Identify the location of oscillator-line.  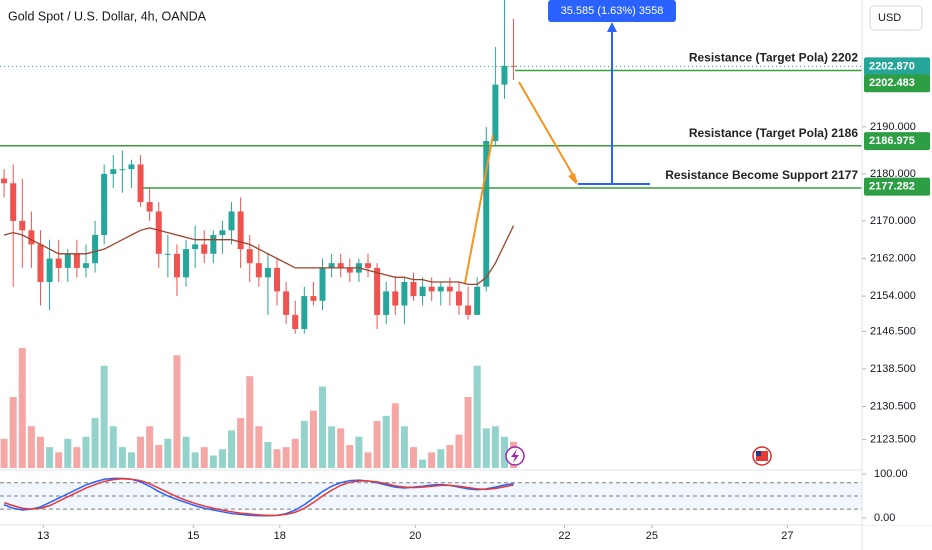
(258, 497).